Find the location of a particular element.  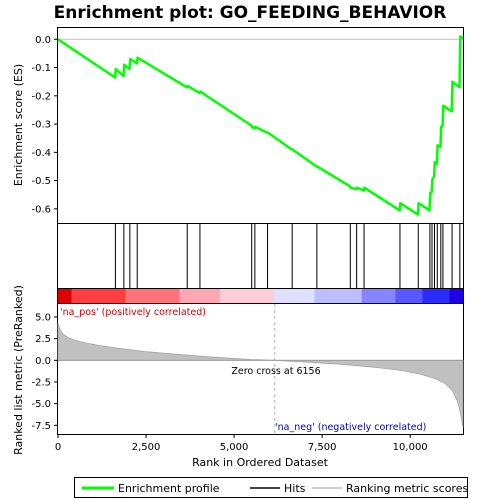

es-y-tick-label: -0.3 is located at coordinates (41, 125).